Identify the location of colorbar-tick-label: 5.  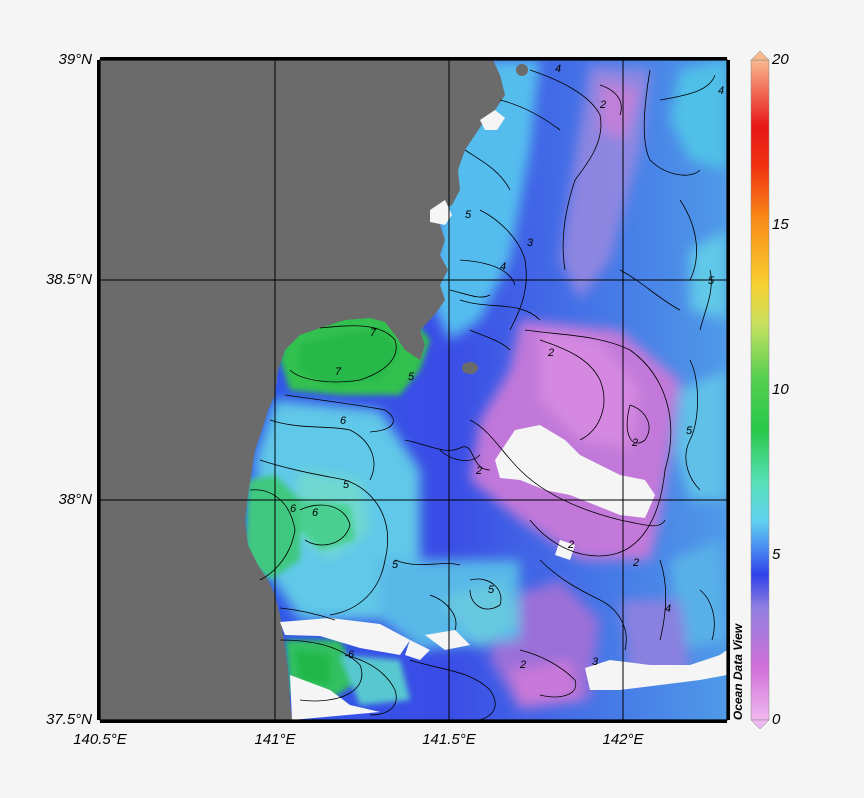
(776, 554).